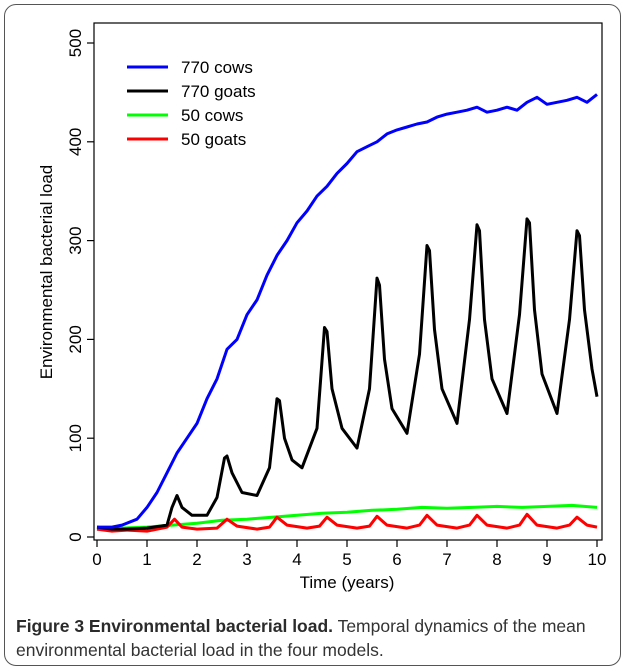 The image size is (627, 672). What do you see at coordinates (75, 339) in the screenshot?
I see `y-tick-label: 200` at bounding box center [75, 339].